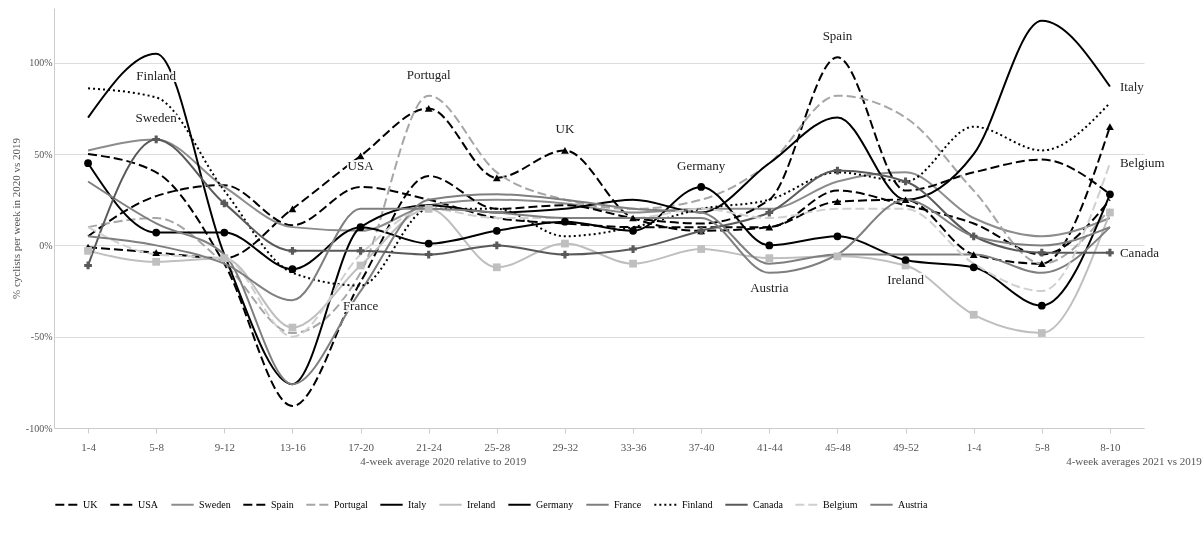 The image size is (1204, 555). I want to click on annotation: Austria, so click(769, 287).